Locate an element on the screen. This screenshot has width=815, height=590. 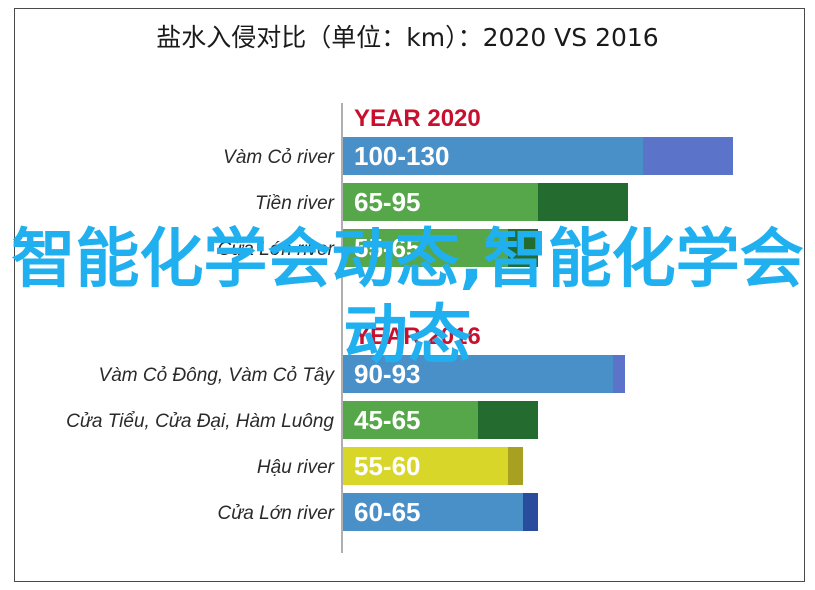
bar-value-label: 100-130 is located at coordinates (401, 156).